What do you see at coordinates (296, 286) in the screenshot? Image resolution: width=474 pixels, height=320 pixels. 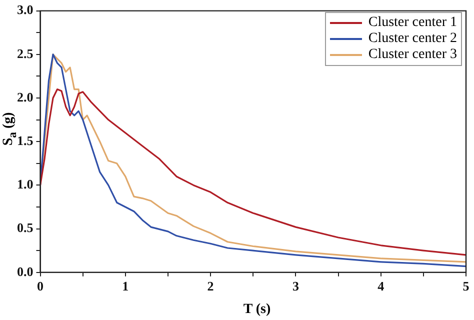 I see `x-tick-label: 3` at bounding box center [296, 286].